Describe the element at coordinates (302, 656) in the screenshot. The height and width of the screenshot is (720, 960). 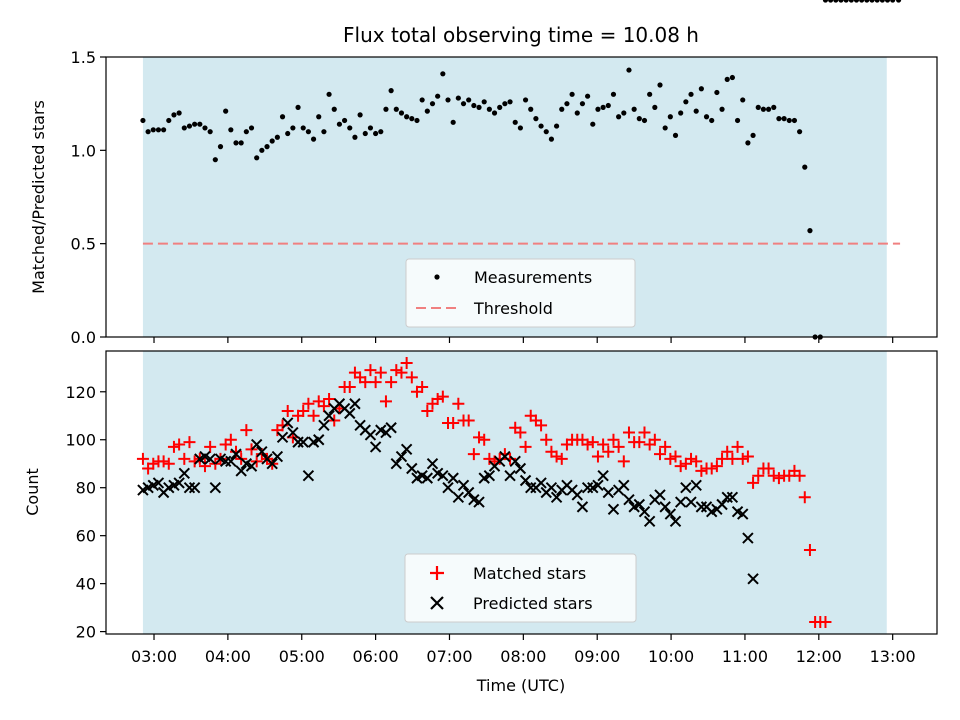
I see `x-tick-label: 05:00` at that location.